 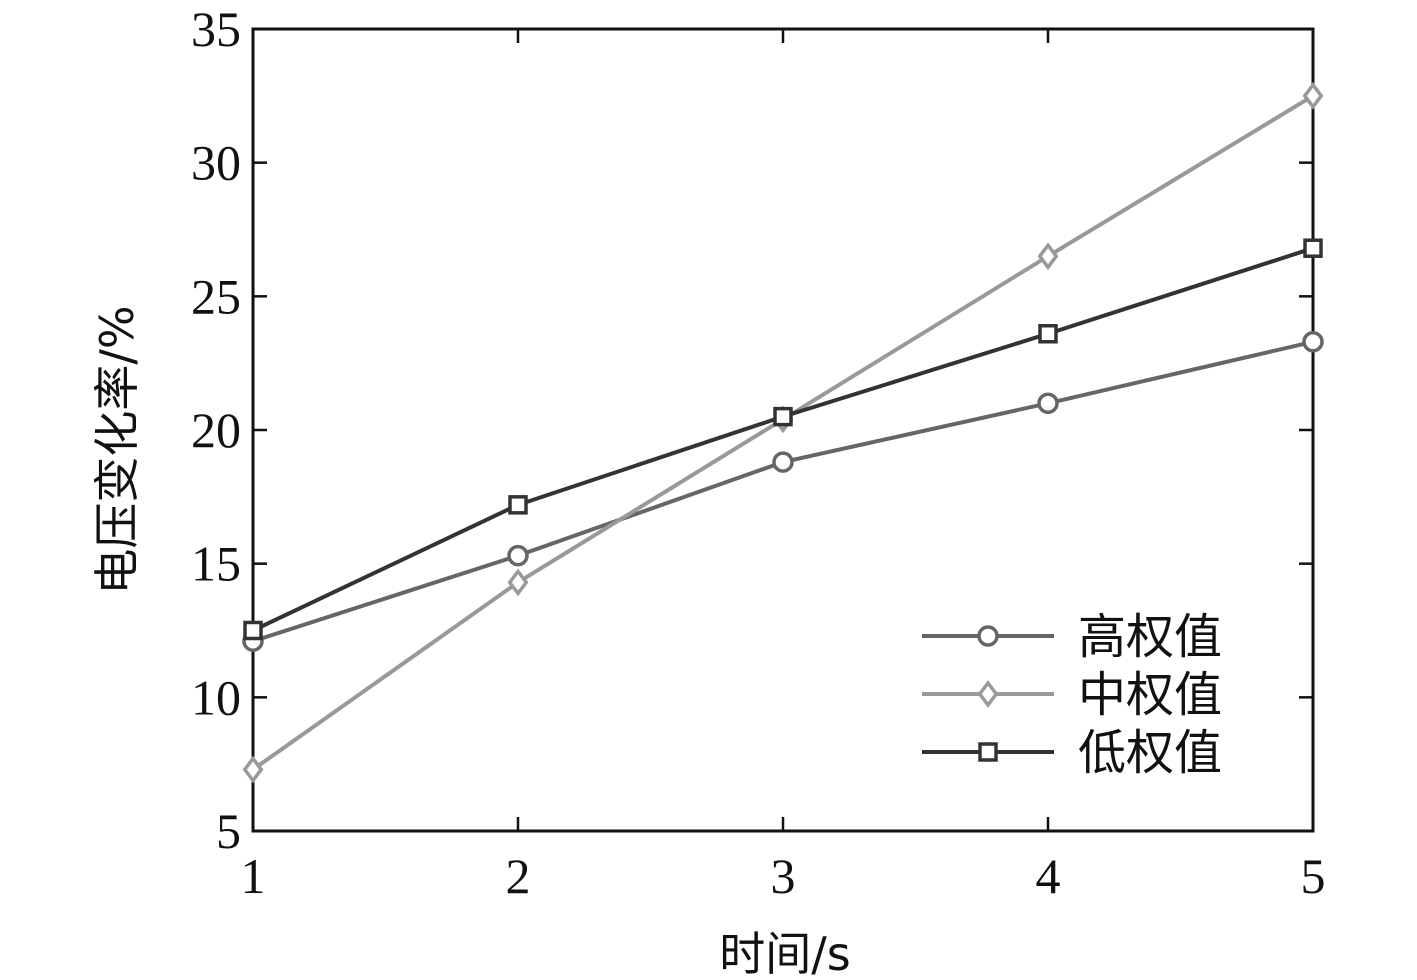 What do you see at coordinates (1150, 753) in the screenshot?
I see `legend-label: 低权值` at bounding box center [1150, 753].